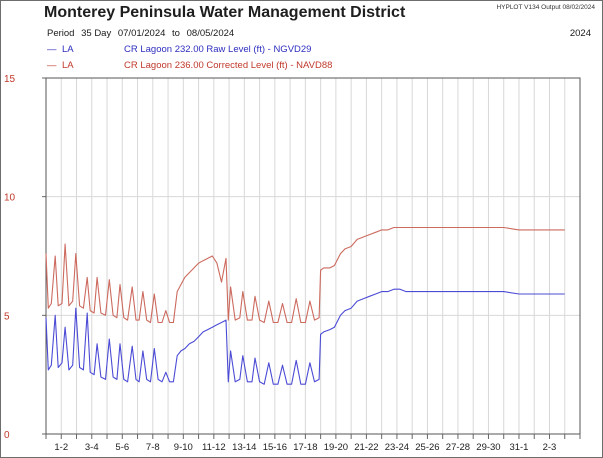 This screenshot has height=458, width=603. I want to click on x-tick-label: 1-2, so click(61, 447).